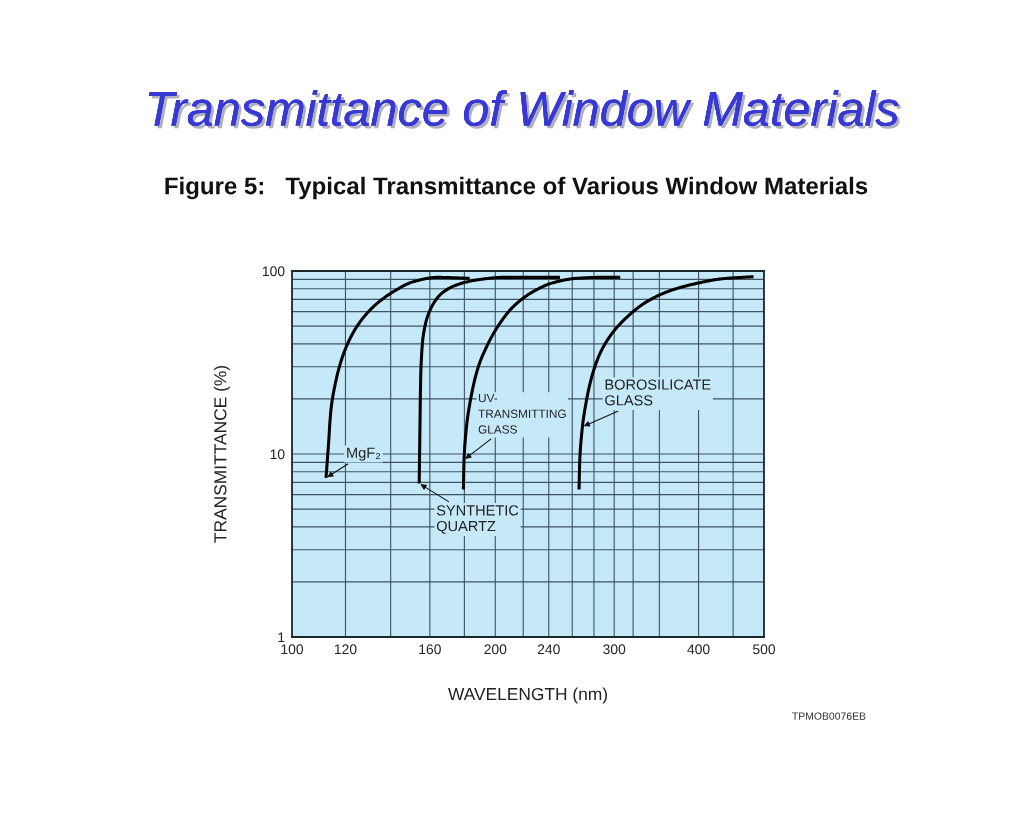  What do you see at coordinates (522, 413) in the screenshot?
I see `series-label: UV- TRANSMITTING GLASS` at bounding box center [522, 413].